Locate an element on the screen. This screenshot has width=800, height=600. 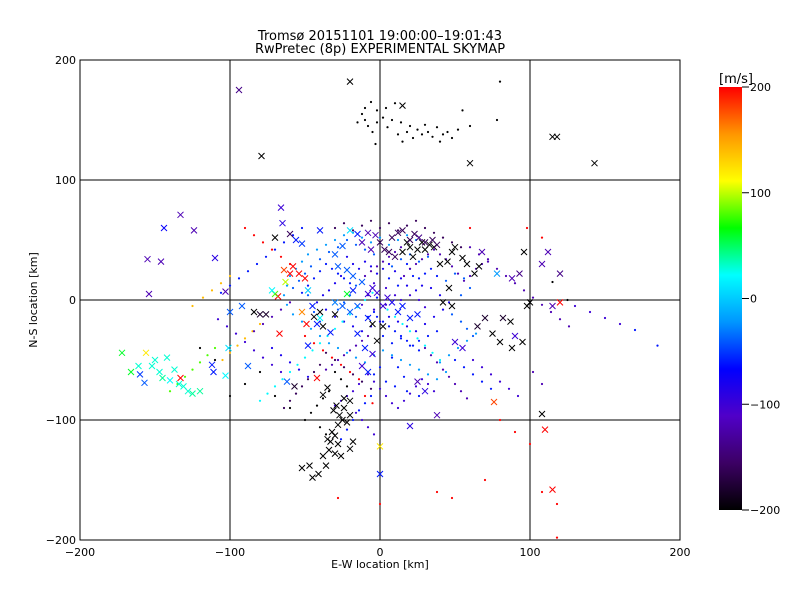
colorbar-tick-label: 0 is located at coordinates (753, 299).